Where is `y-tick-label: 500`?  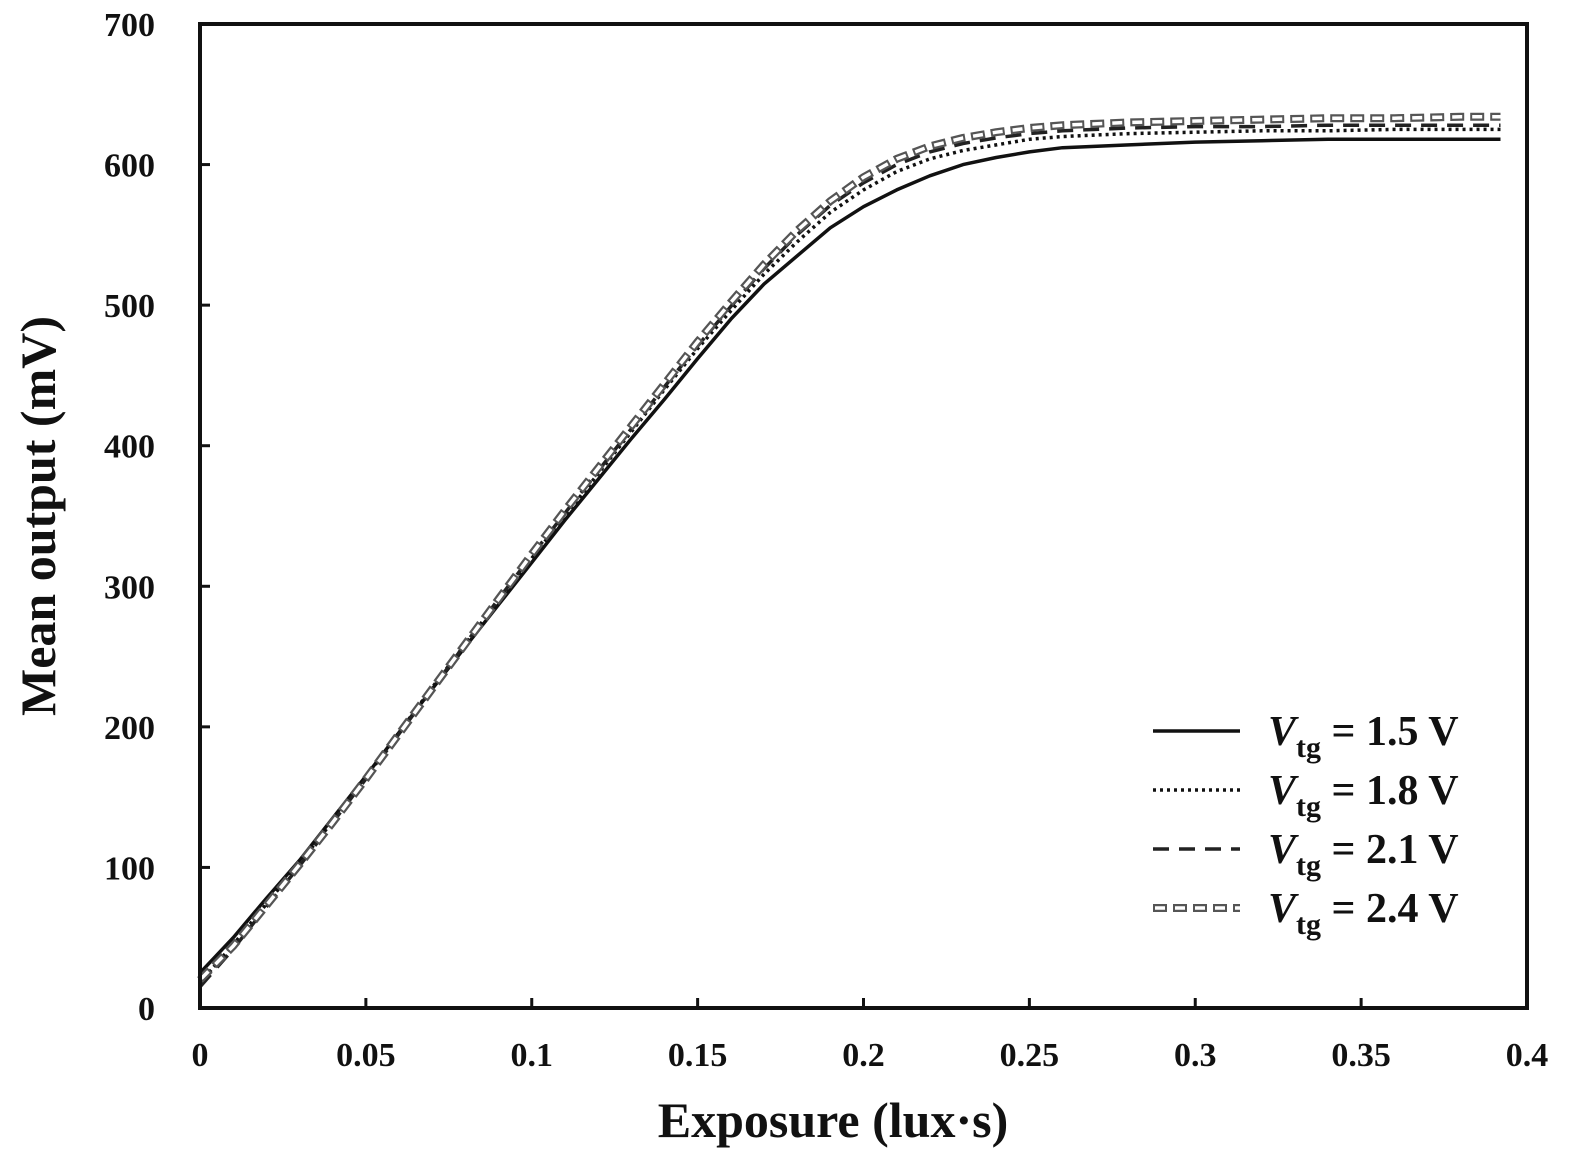
y-tick-label: 500 is located at coordinates (129, 306).